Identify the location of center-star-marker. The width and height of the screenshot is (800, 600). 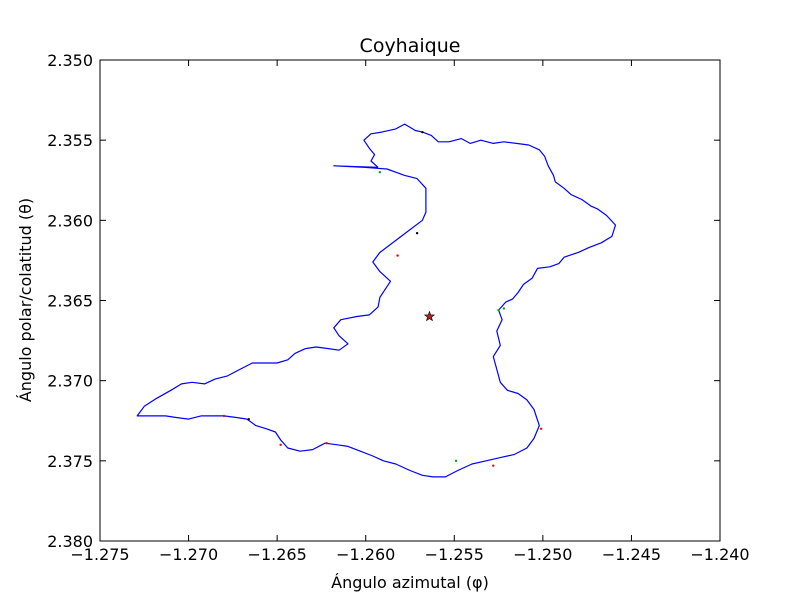
(429, 316).